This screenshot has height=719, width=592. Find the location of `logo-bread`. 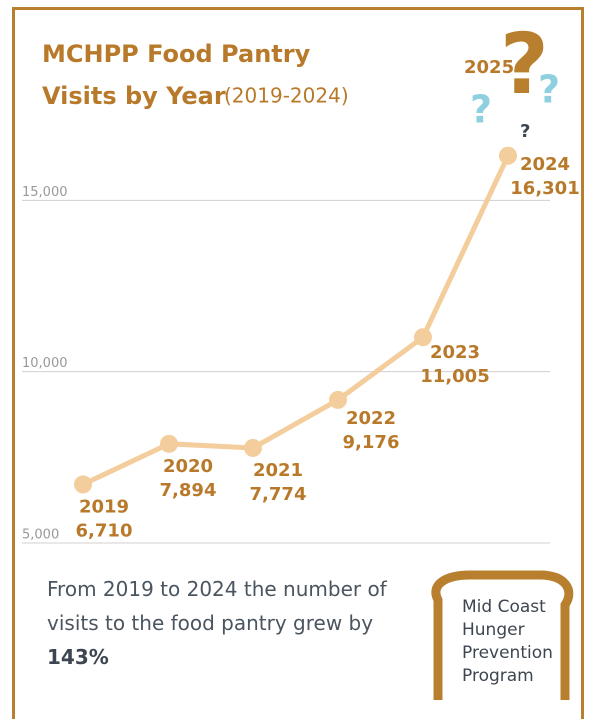

logo-bread is located at coordinates (502, 635).